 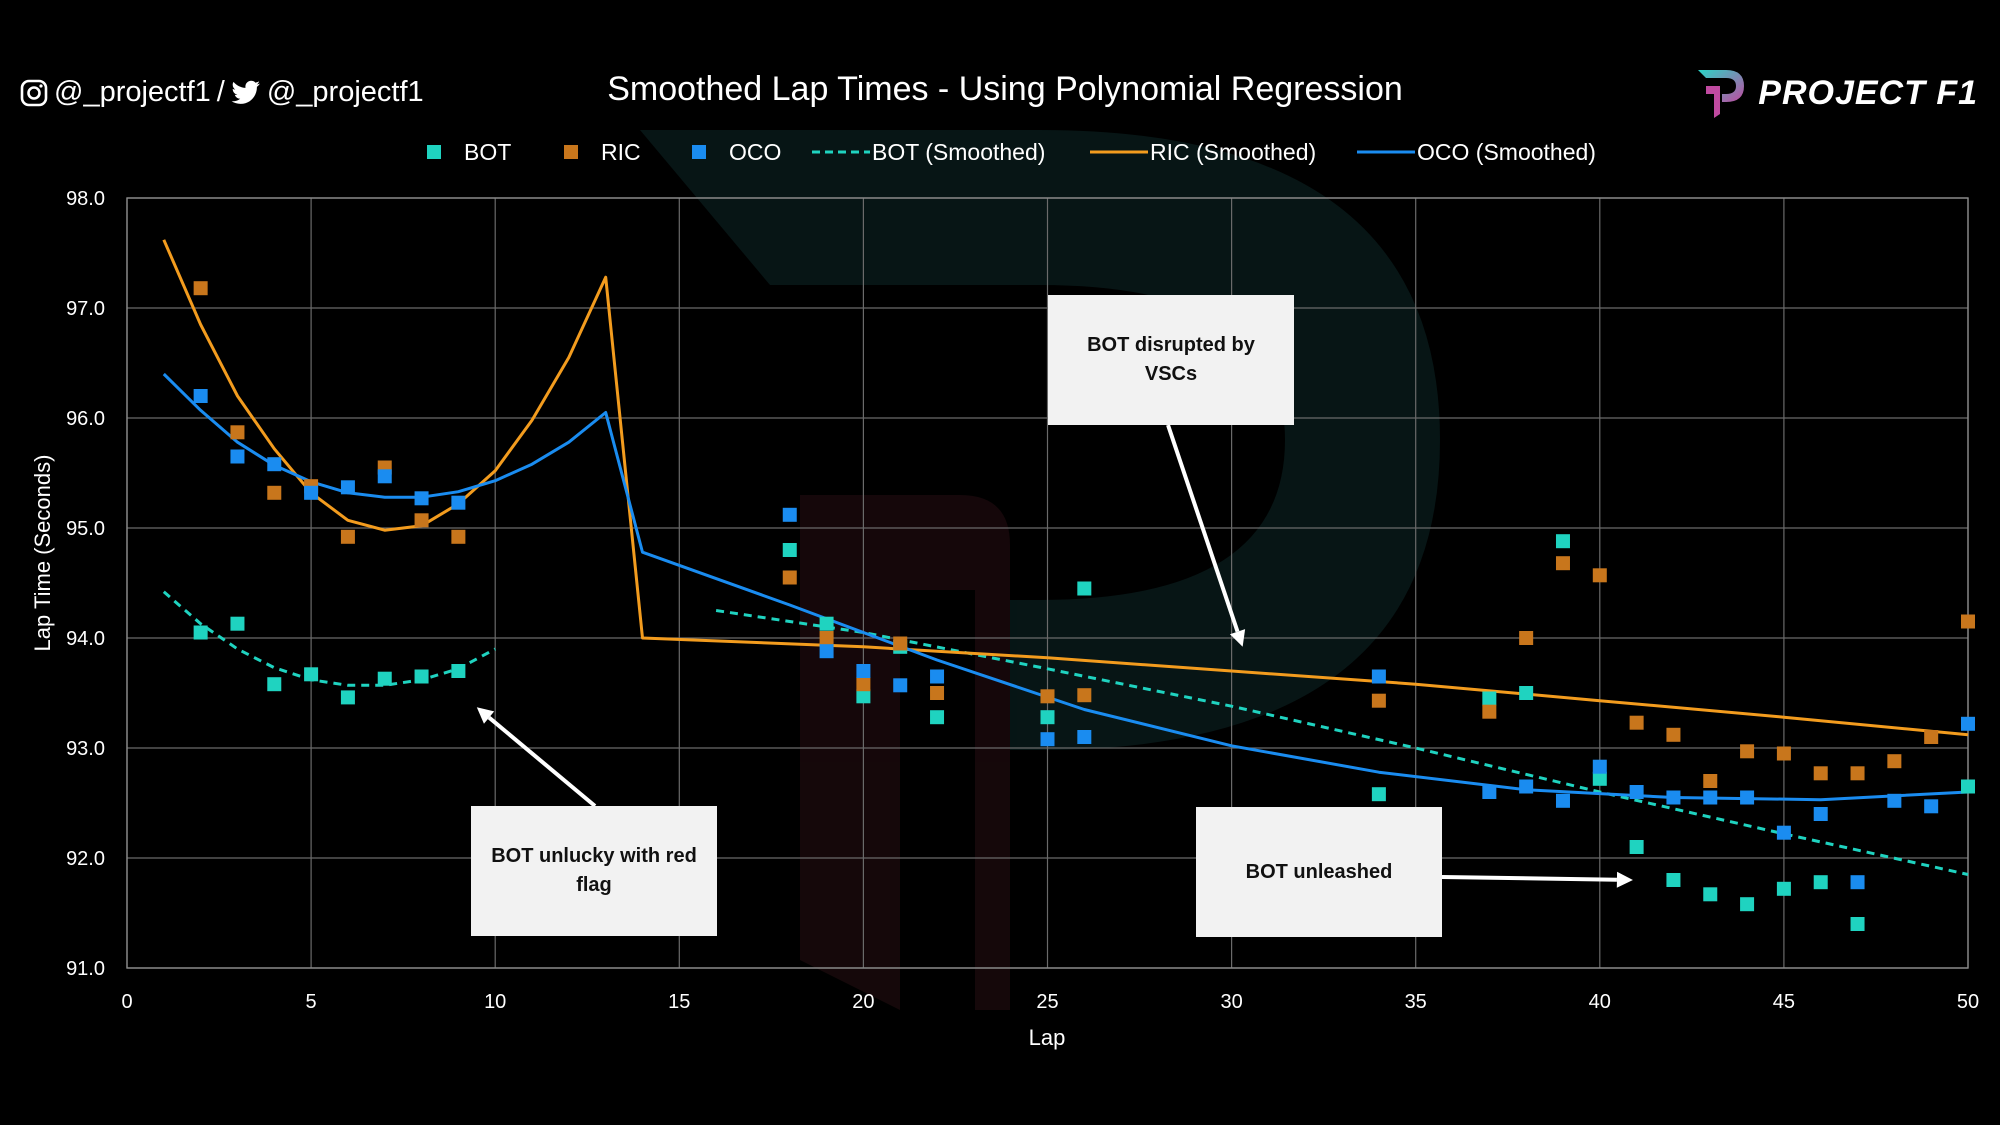 I want to click on y-tick-label: 97.0, so click(x=85, y=309).